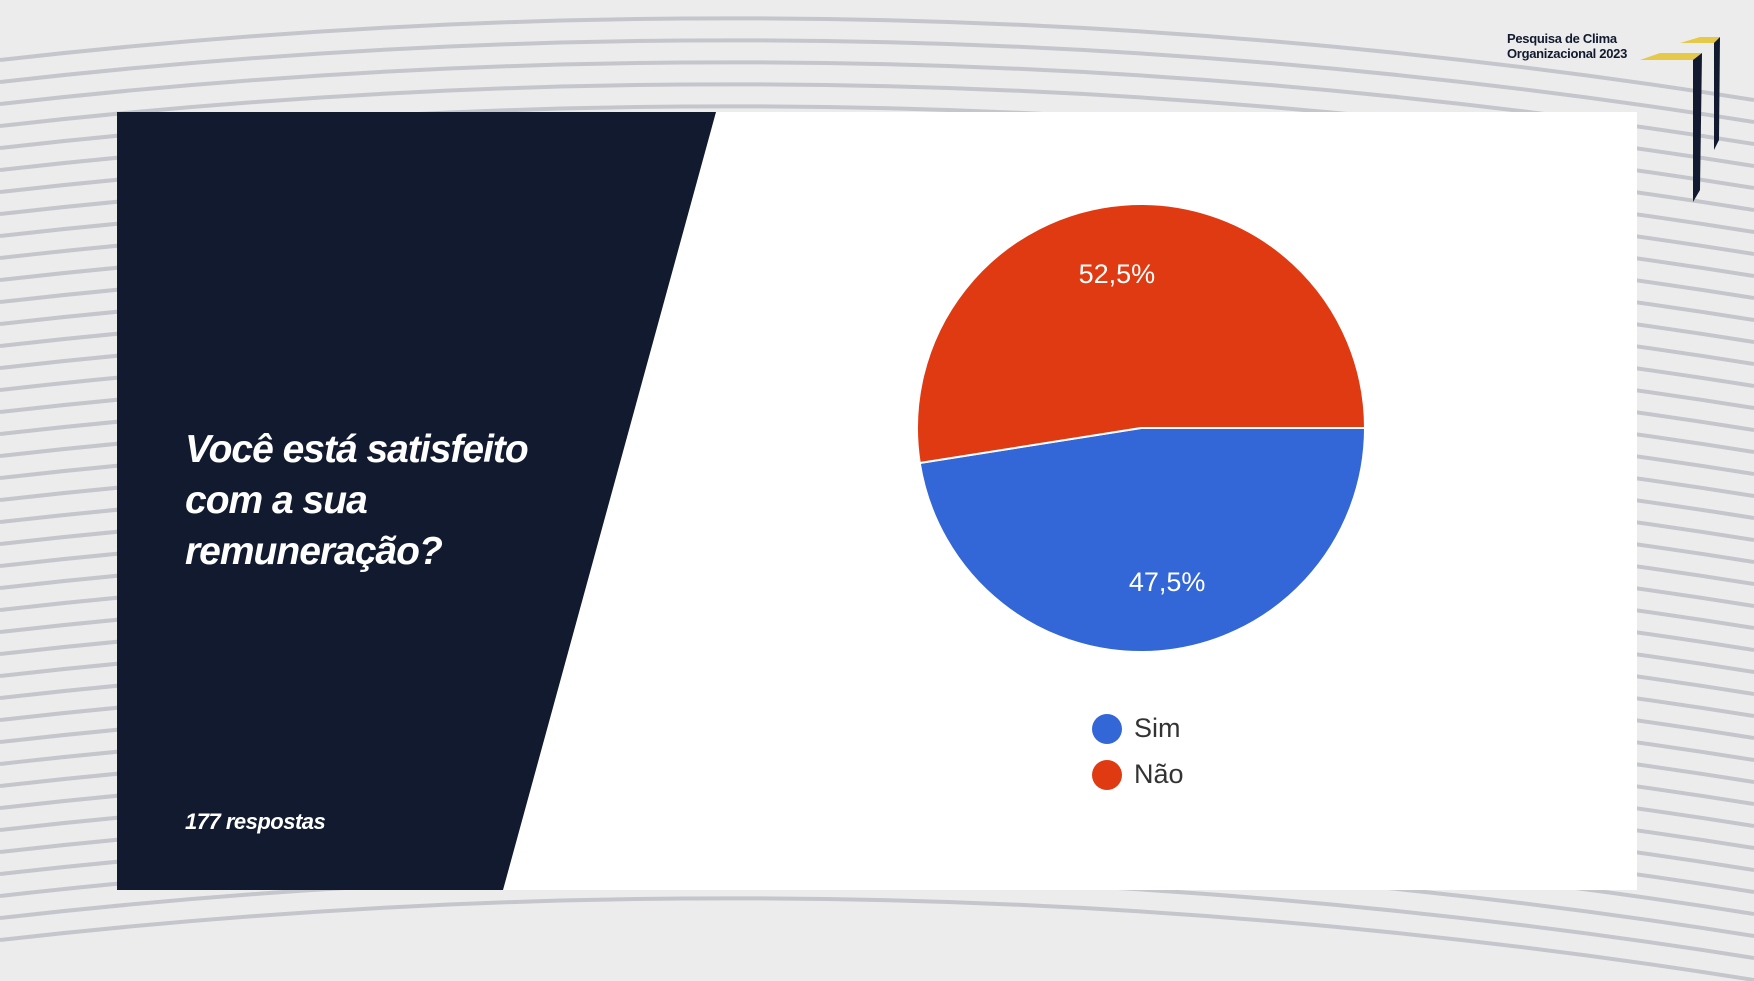 The image size is (1754, 981). Describe the element at coordinates (255, 821) in the screenshot. I see `response-count: 177 respostas` at that location.